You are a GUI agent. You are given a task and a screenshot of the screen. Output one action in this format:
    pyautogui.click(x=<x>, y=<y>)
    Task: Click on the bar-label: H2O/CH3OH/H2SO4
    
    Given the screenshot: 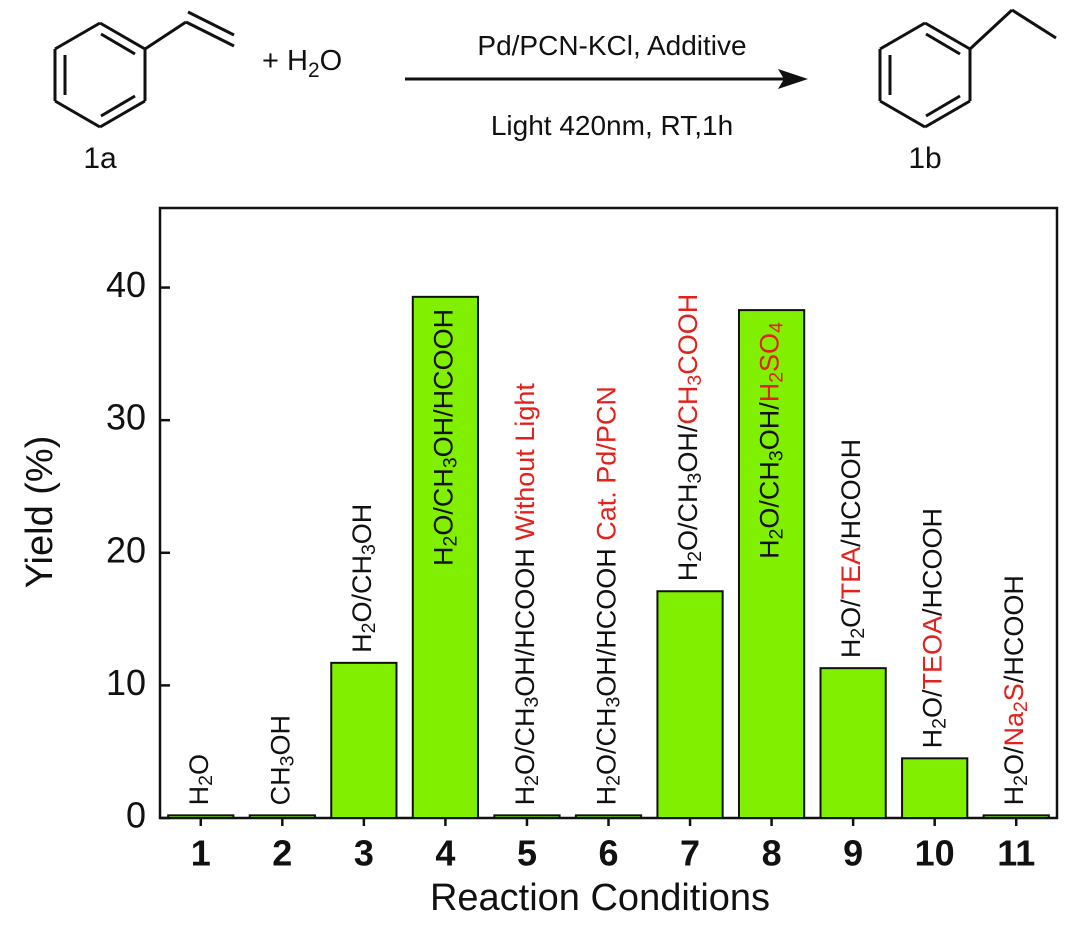 What is the action you would take?
    pyautogui.click(x=771, y=440)
    